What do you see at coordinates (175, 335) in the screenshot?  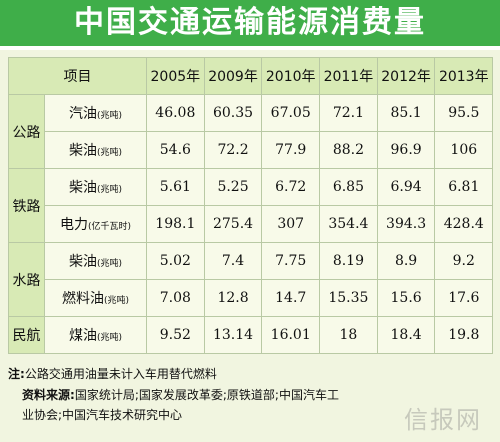 I see `value-cell: 9.52` at bounding box center [175, 335].